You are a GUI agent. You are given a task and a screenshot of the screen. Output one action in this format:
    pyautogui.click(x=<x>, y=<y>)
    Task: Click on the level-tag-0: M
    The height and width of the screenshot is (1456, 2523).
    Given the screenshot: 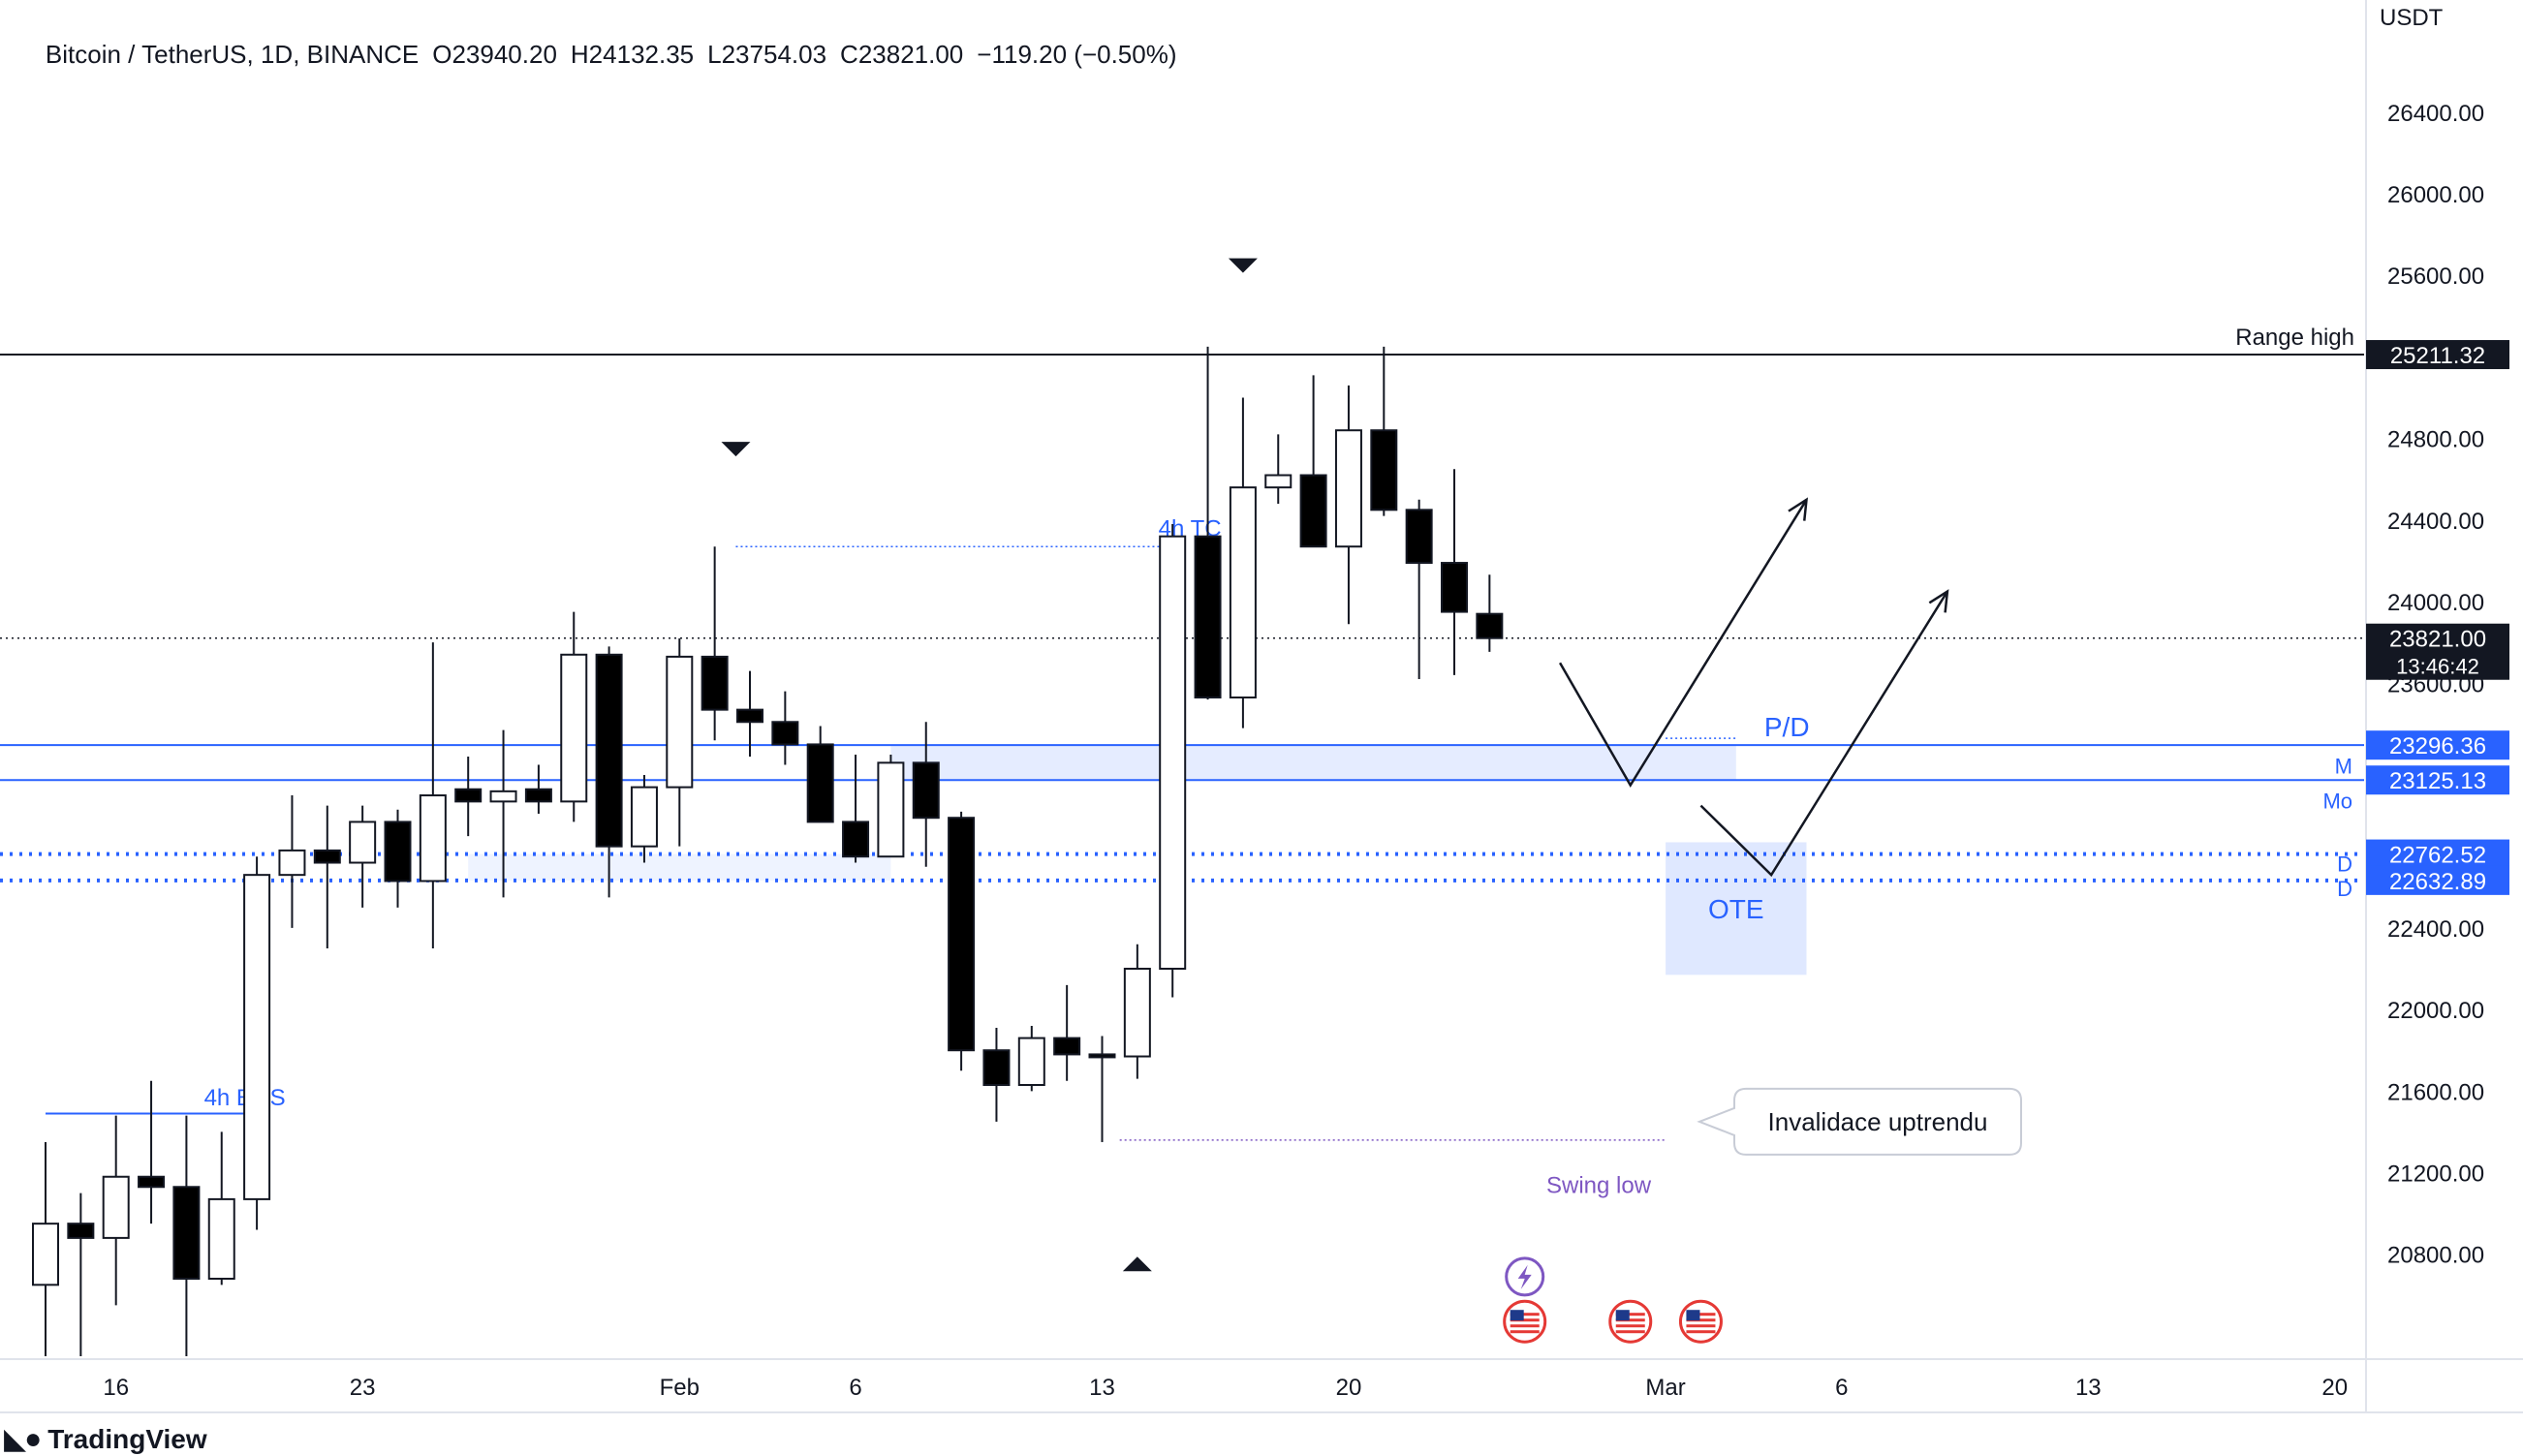 What is the action you would take?
    pyautogui.click(x=2343, y=766)
    